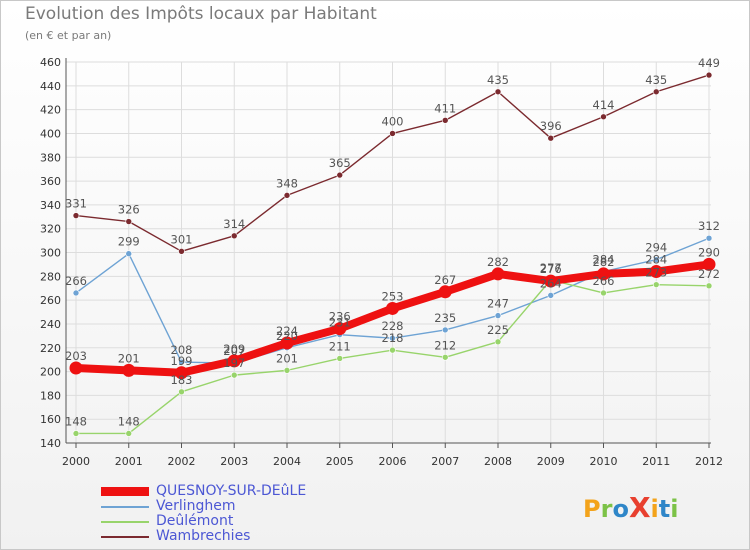 This screenshot has width=750, height=550. What do you see at coordinates (604, 461) in the screenshot?
I see `x-tick-label: 2010` at bounding box center [604, 461].